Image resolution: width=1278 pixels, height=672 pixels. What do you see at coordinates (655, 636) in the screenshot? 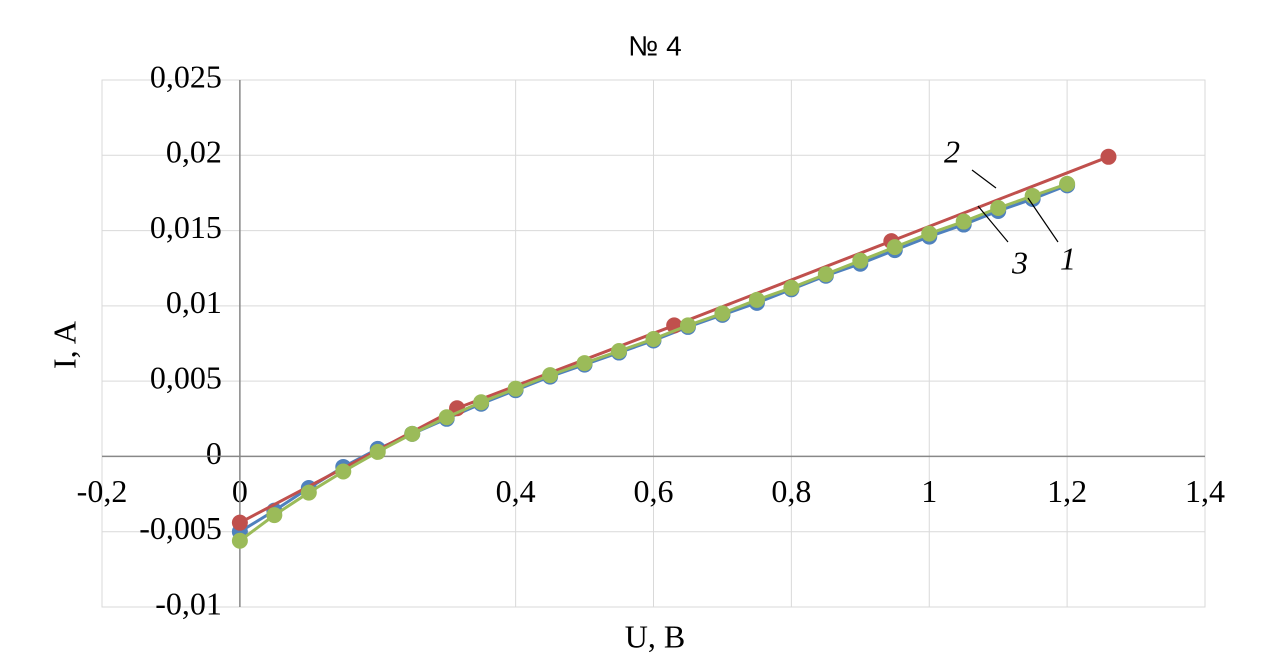
I see `x-axis-label: U, B` at bounding box center [655, 636].